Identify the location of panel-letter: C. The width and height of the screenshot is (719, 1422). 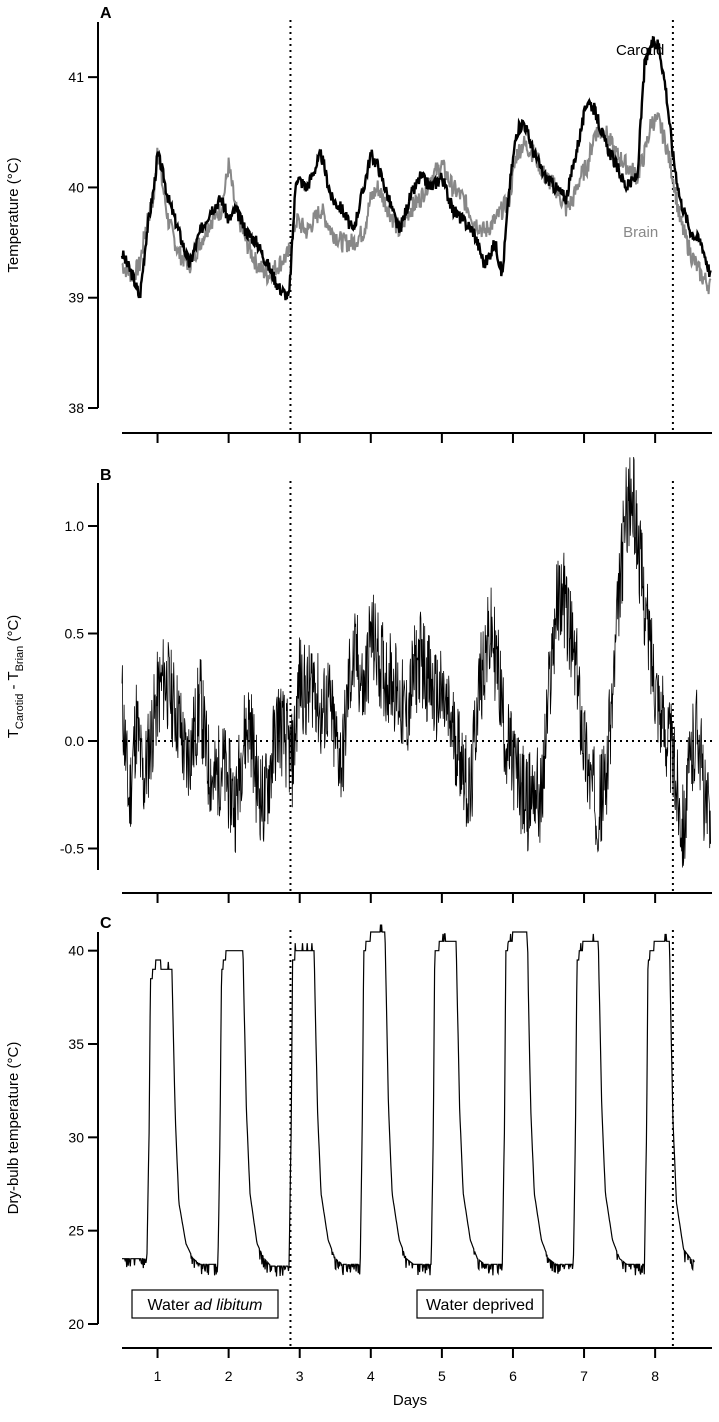
(106, 923).